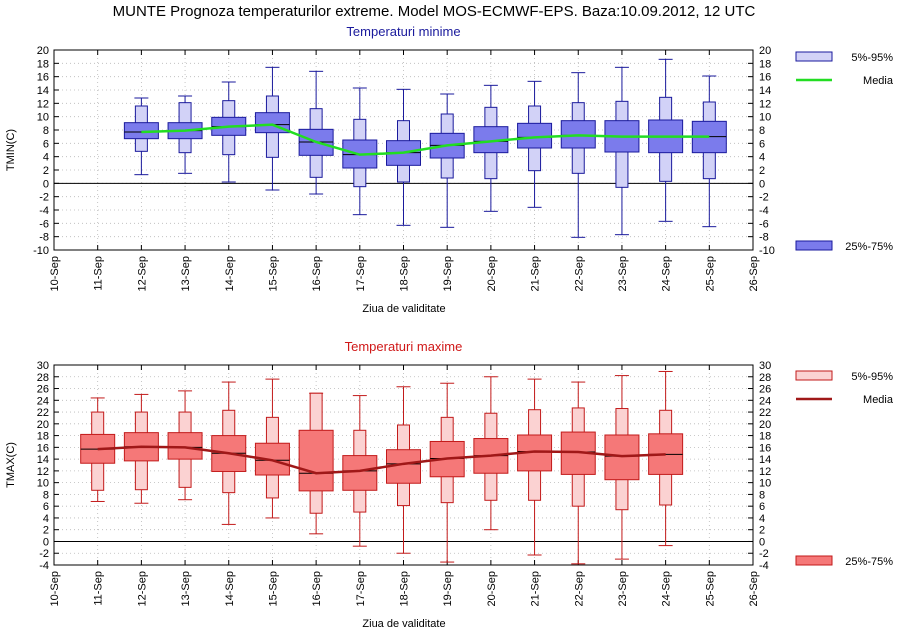  Describe the element at coordinates (765, 64) in the screenshot. I see `y-tick-label-right: 18` at that location.